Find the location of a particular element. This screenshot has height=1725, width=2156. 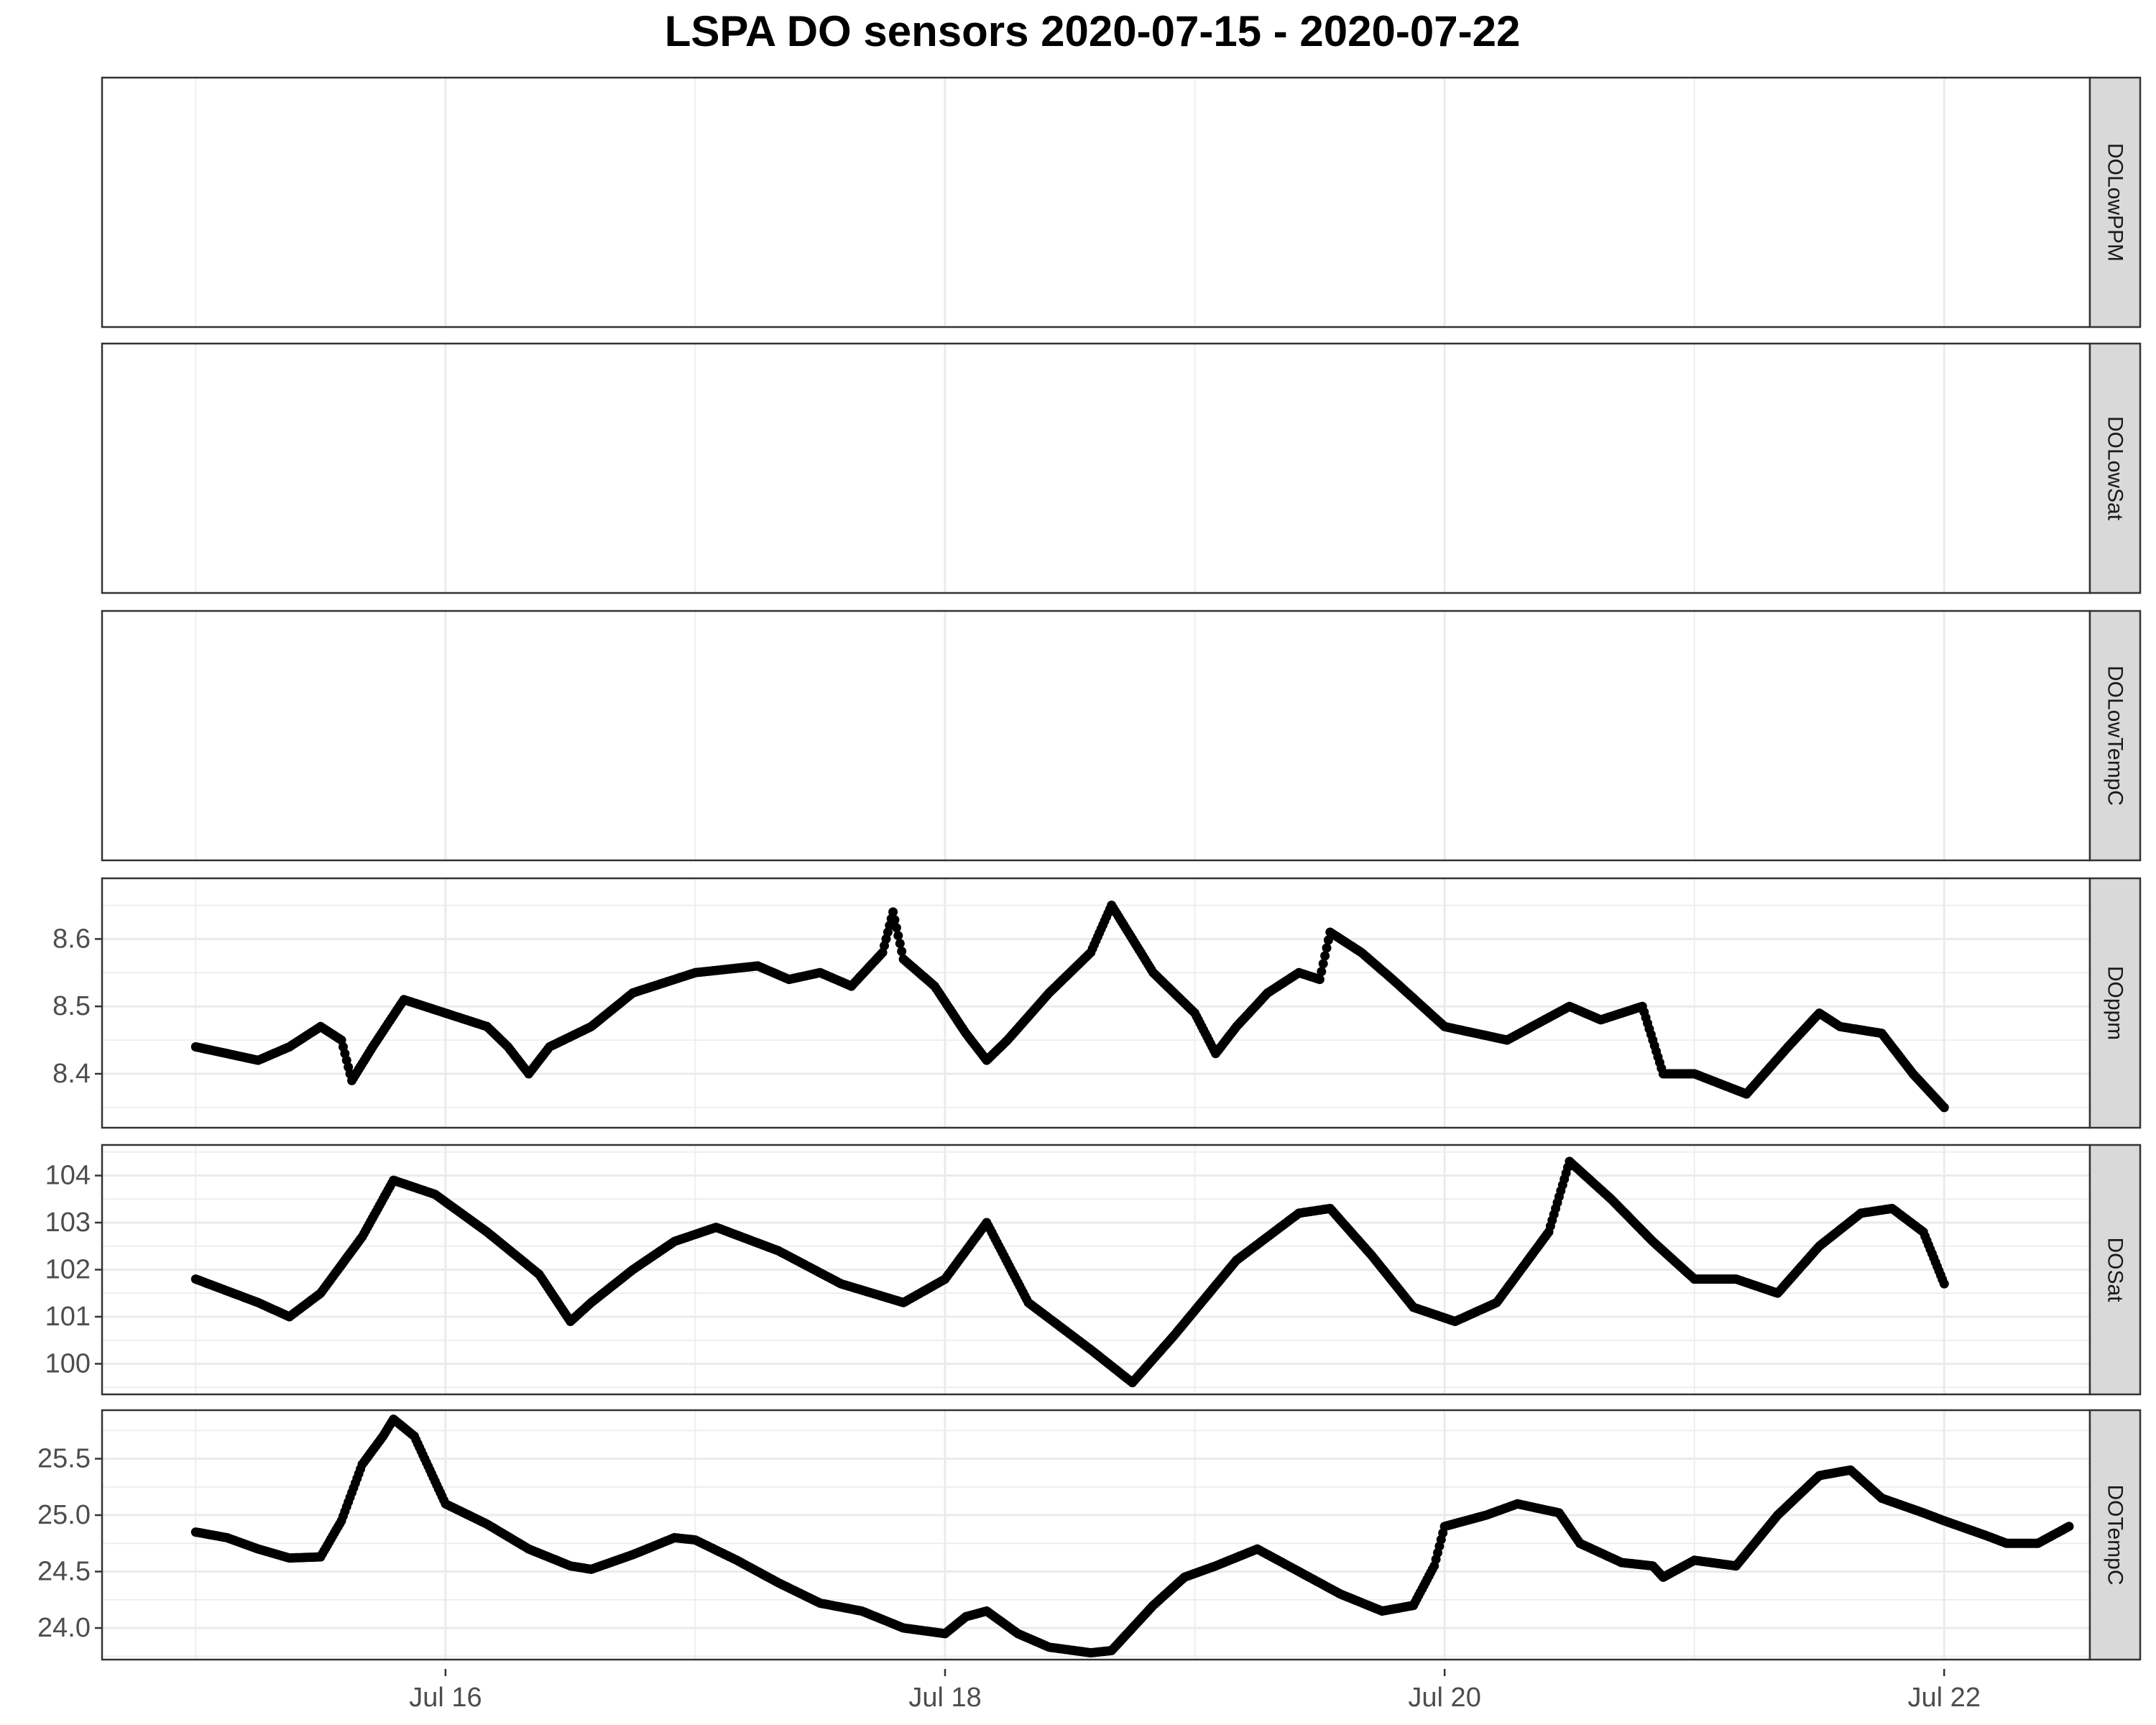

y-tick-label: 100 is located at coordinates (68, 1363).